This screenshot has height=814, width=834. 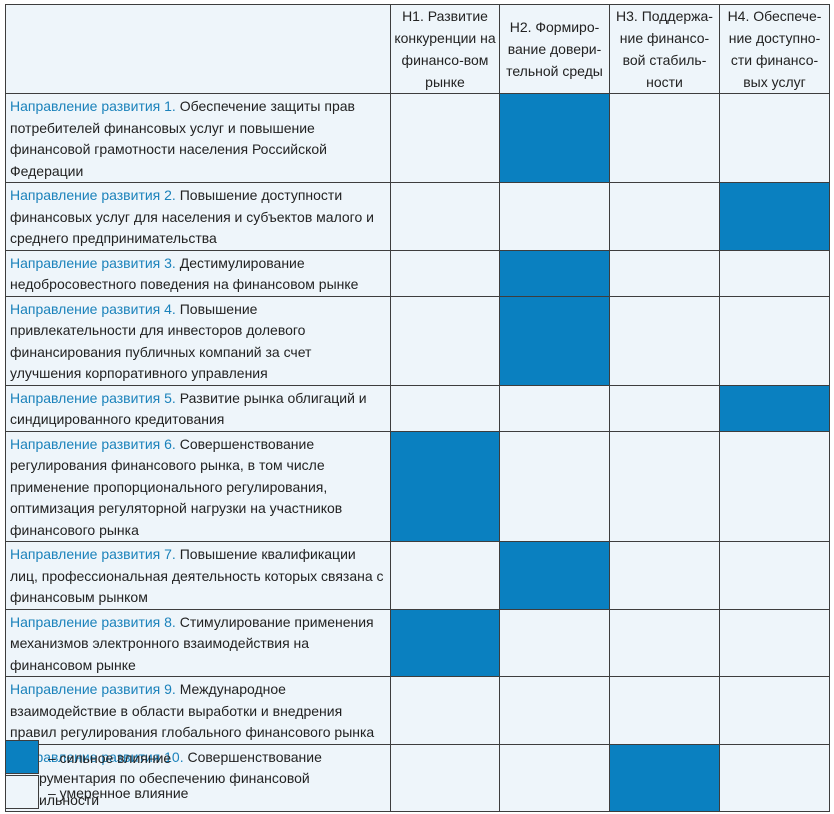 What do you see at coordinates (554, 49) in the screenshot?
I see `column-header-h2: Н2. Формиро-вание довери-тельной среды` at bounding box center [554, 49].